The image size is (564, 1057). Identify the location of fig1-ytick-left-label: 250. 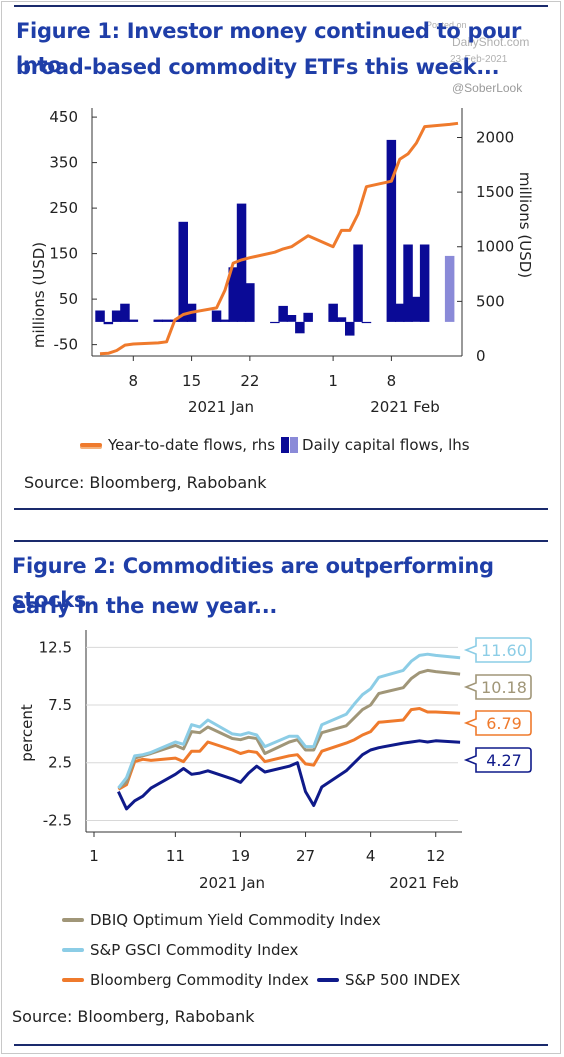
(63, 208).